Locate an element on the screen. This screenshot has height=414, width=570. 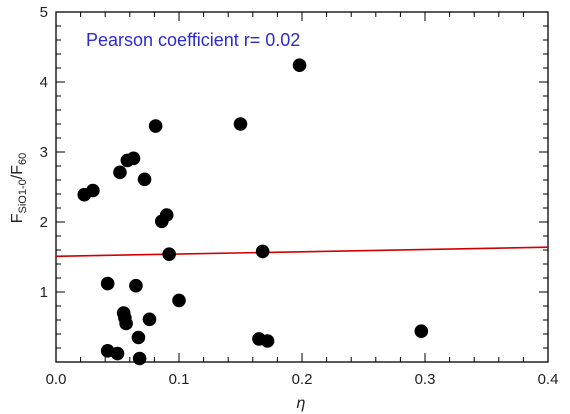
pearson-annotation: Pearson coefficient r= 0.02 is located at coordinates (193, 40).